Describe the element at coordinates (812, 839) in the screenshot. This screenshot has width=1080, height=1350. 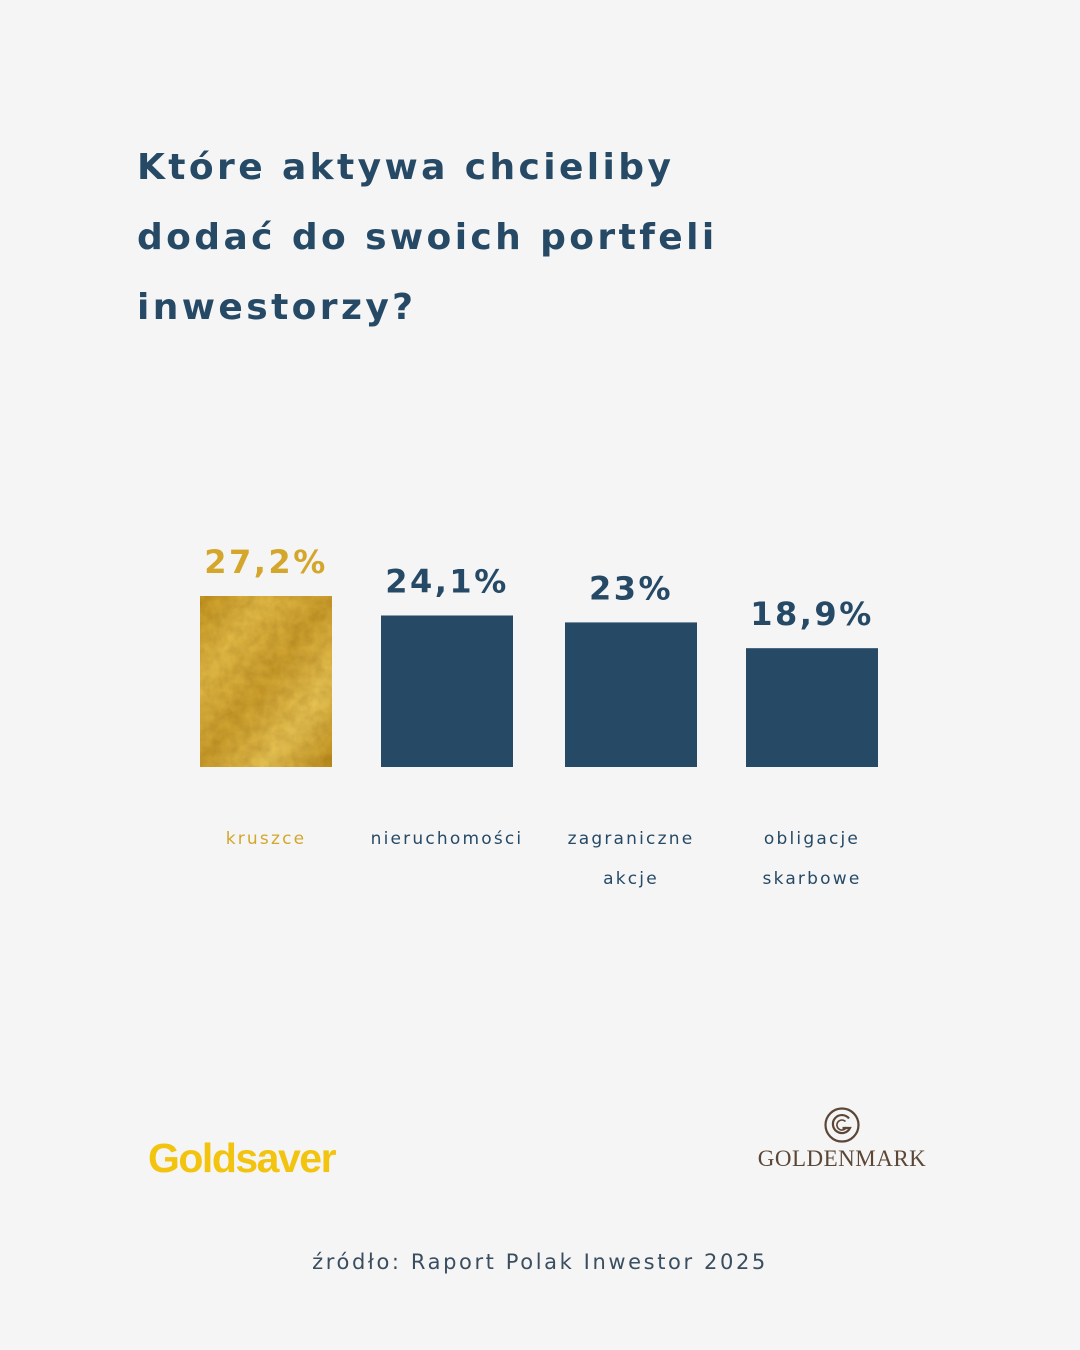
I see `category-label-4-line-1: obligacje` at that location.